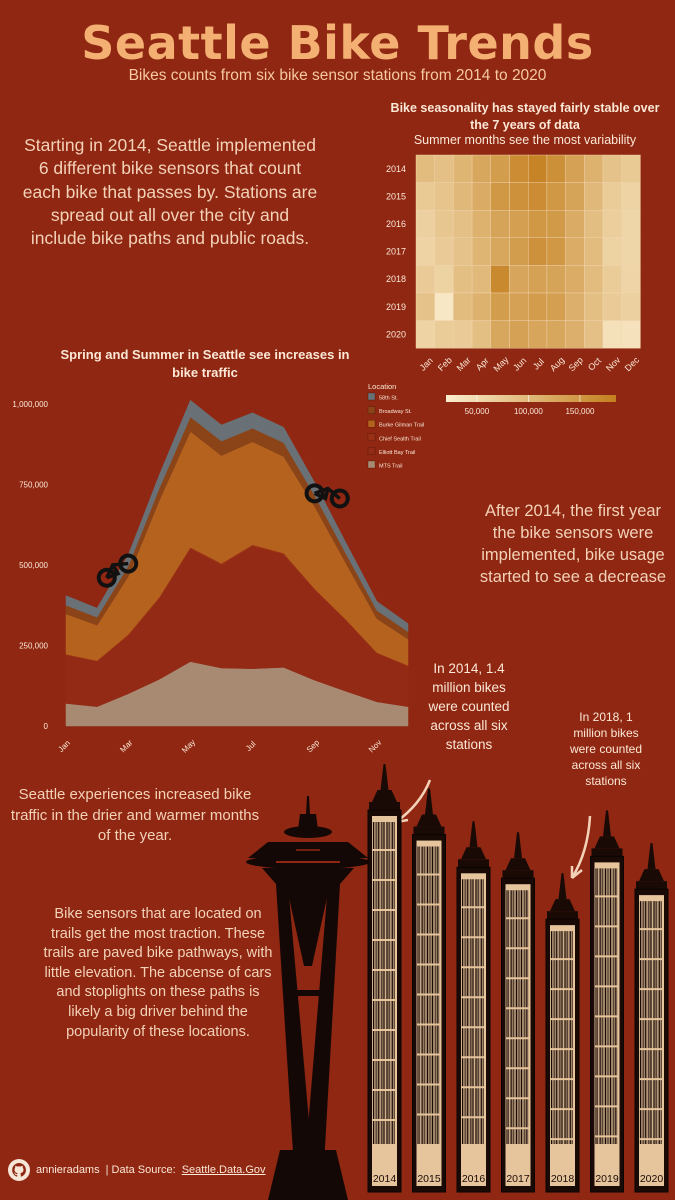  What do you see at coordinates (518, 1012) in the screenshot?
I see `building-bar: 2017` at bounding box center [518, 1012].